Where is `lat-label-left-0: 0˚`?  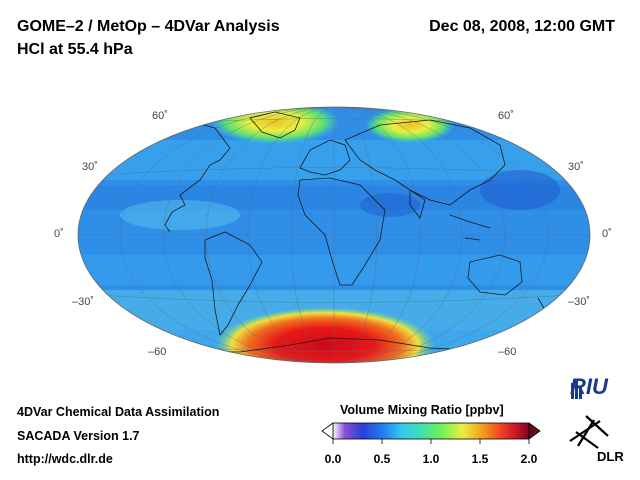
lat-label-left-0: 0˚ is located at coordinates (59, 234).